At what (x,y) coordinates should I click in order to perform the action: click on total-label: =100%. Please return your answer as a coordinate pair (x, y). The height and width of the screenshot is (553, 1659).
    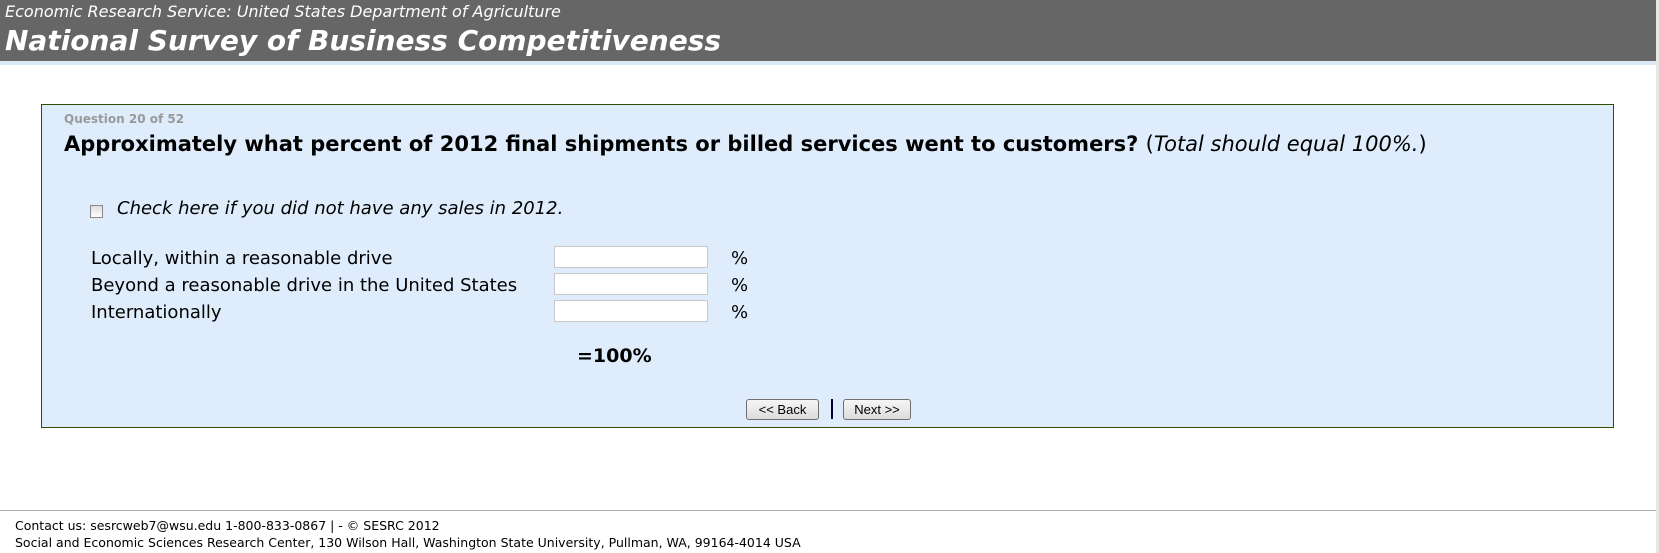
    Looking at the image, I should click on (614, 356).